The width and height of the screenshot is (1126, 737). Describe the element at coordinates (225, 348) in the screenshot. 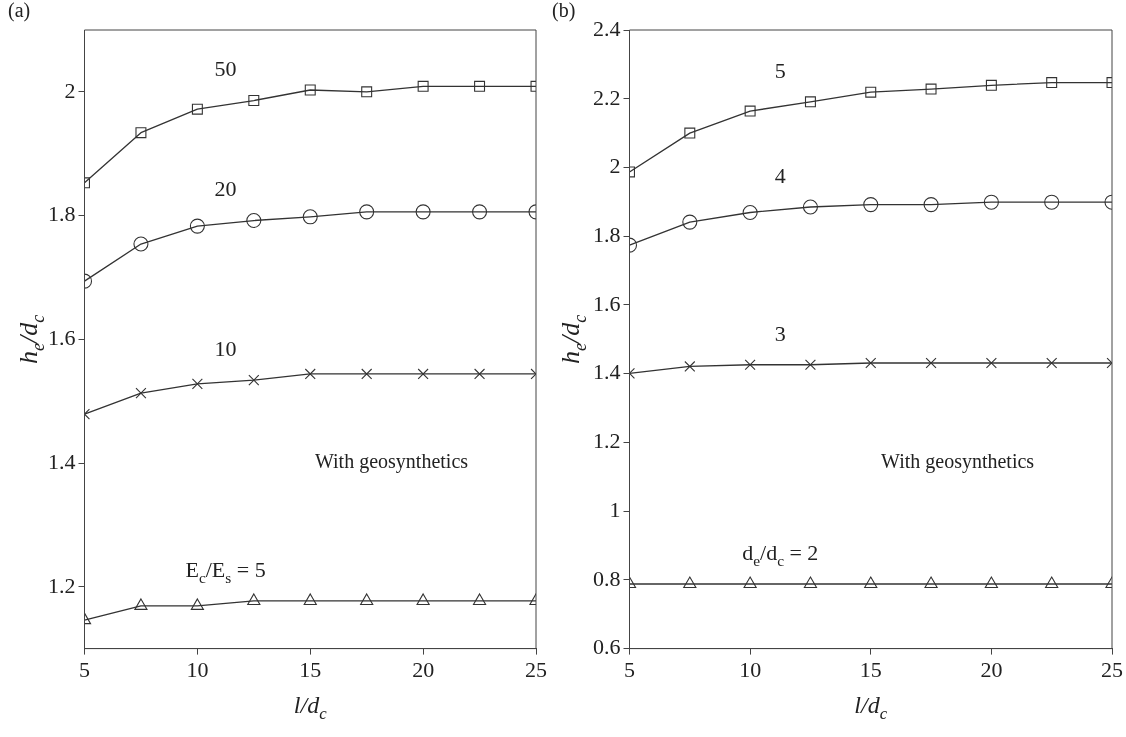

I see `series-label: 10` at that location.